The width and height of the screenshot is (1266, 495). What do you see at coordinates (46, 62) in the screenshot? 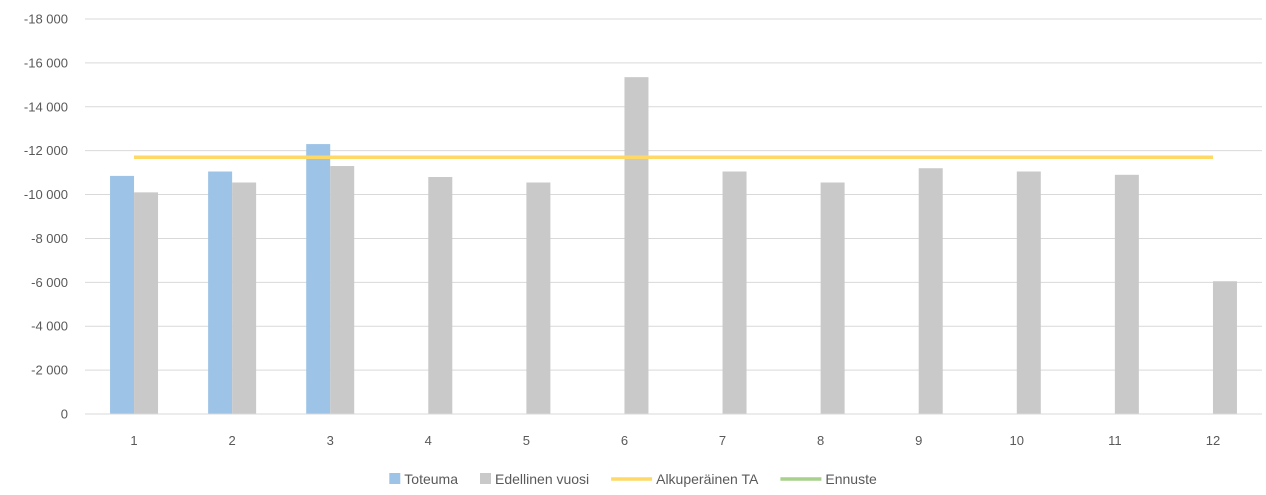
I see `y-tick-label: -16 000` at bounding box center [46, 62].